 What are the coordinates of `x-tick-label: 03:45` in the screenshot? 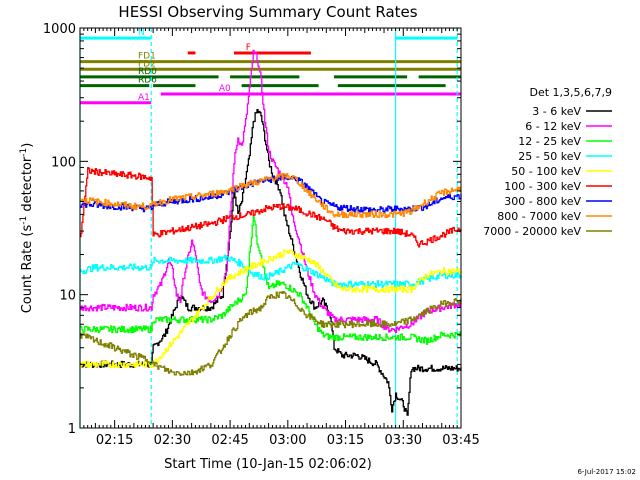 It's located at (460, 440).